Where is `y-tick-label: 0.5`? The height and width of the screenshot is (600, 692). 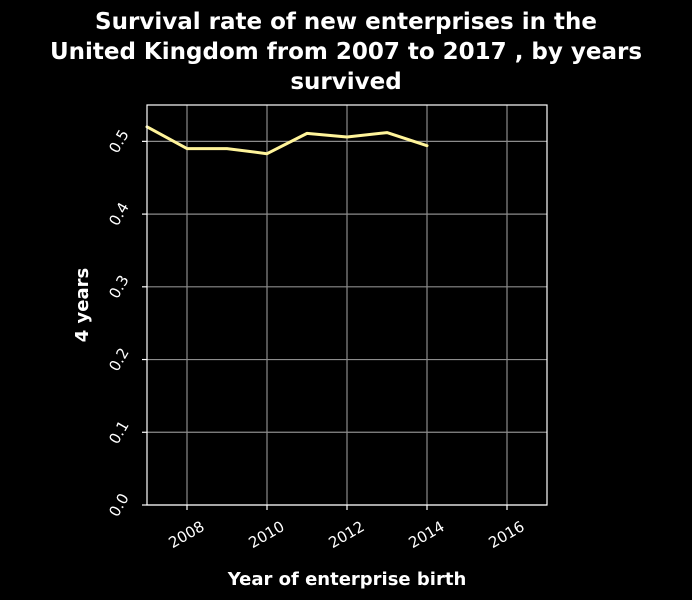
y-tick-label: 0.5 is located at coordinates (119, 142).